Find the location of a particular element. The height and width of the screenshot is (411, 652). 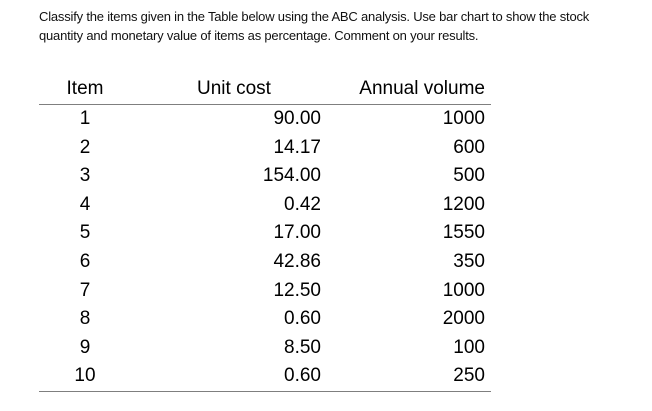

table-row: 4 0.42 1200 is located at coordinates (265, 205).